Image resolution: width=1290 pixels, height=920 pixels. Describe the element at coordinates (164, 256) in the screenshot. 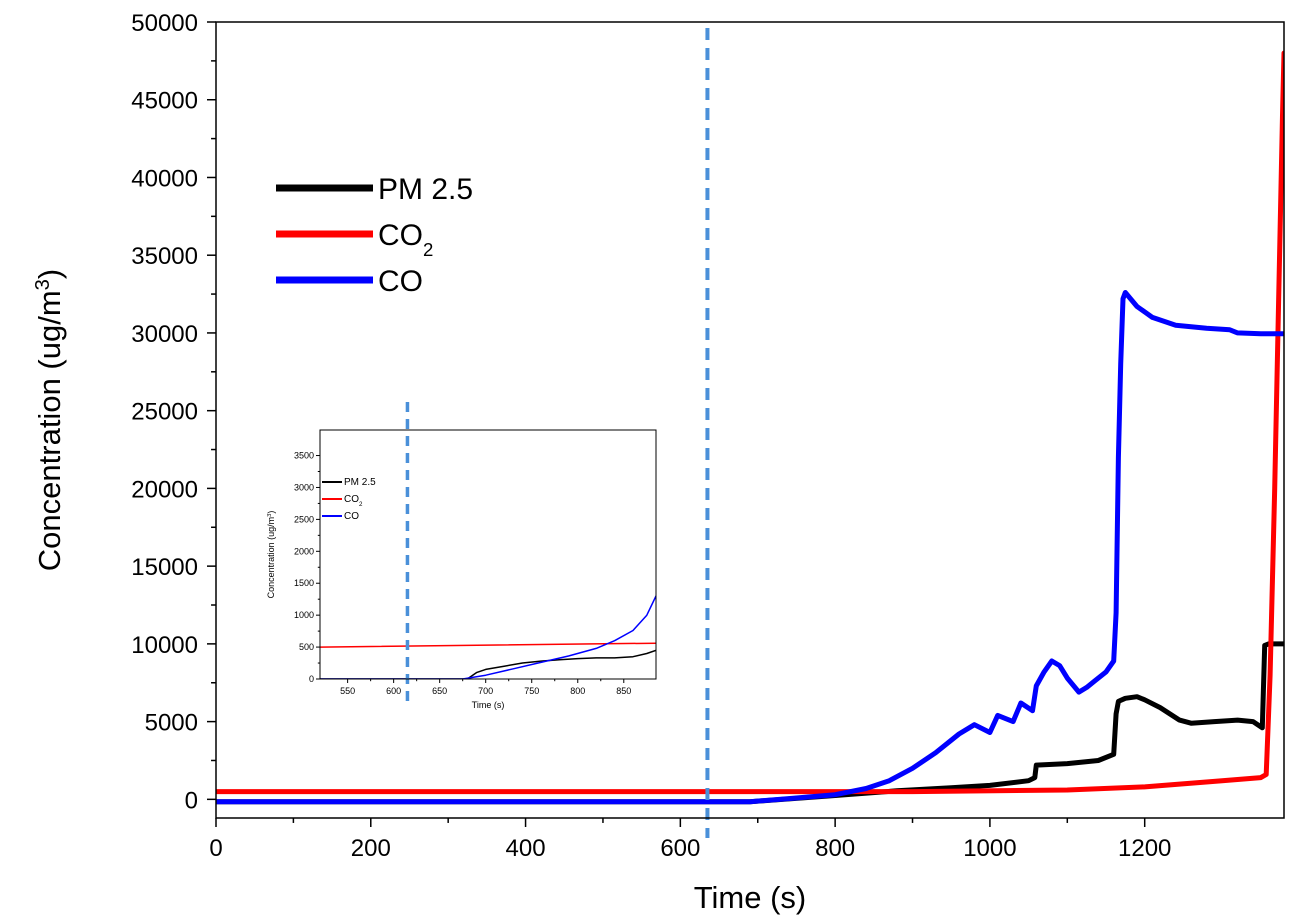

I see `main-y-tick-label-7: 35000` at that location.